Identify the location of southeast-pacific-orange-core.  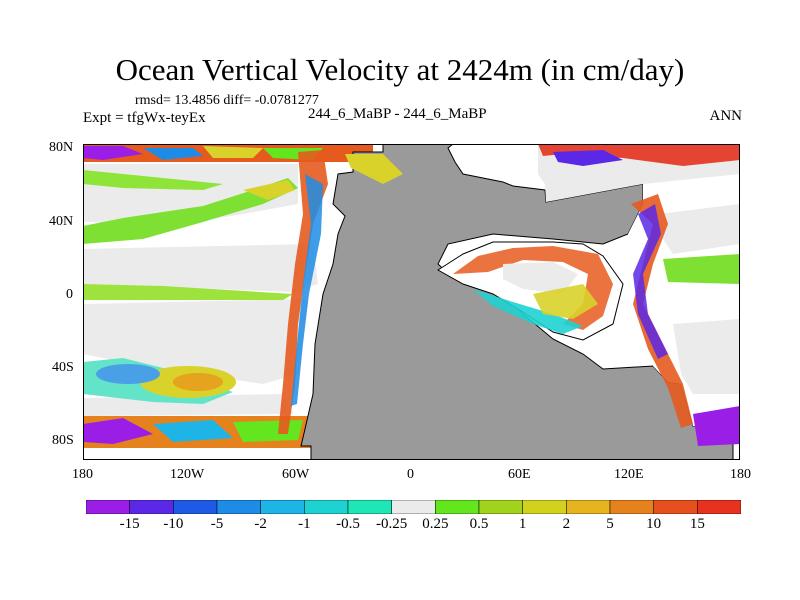
(198, 382).